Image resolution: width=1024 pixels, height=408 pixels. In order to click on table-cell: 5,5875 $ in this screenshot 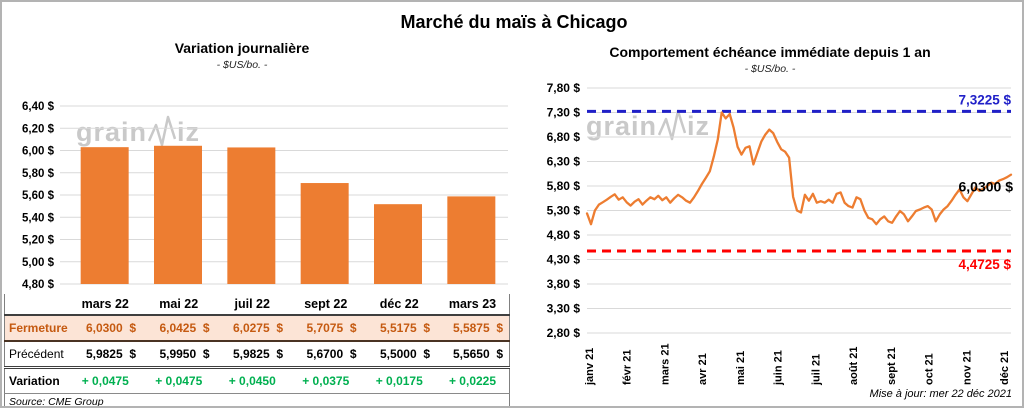, I will do `click(473, 328)`.